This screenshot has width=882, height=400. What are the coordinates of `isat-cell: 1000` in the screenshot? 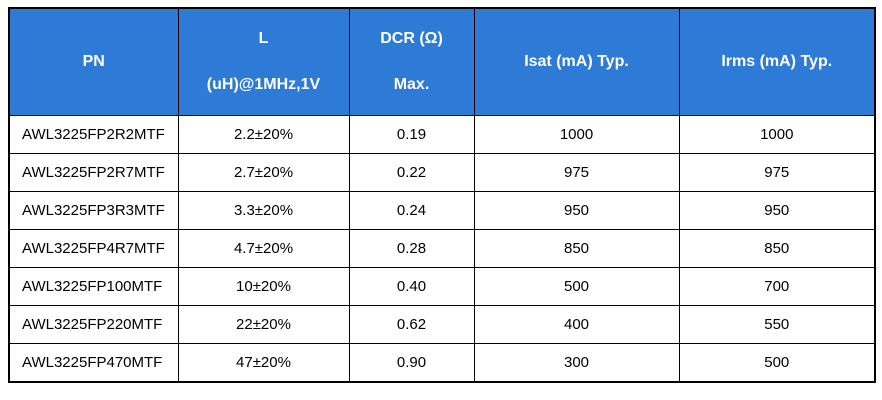 It's located at (576, 134).